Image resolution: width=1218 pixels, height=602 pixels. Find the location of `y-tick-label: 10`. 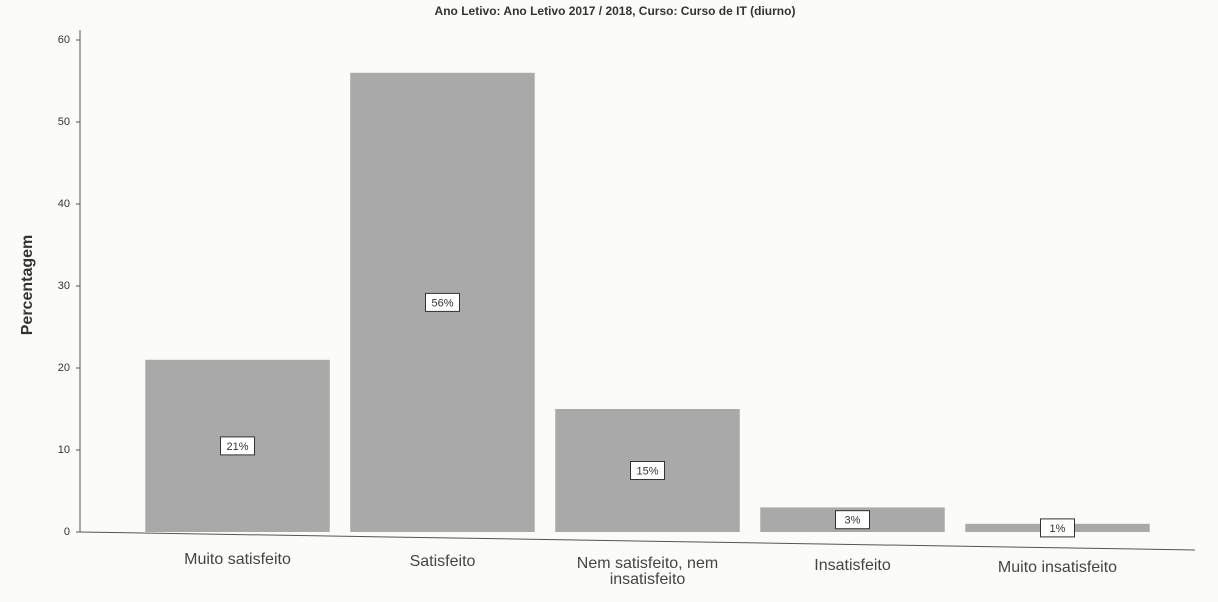

y-tick-label: 10 is located at coordinates (64, 450).